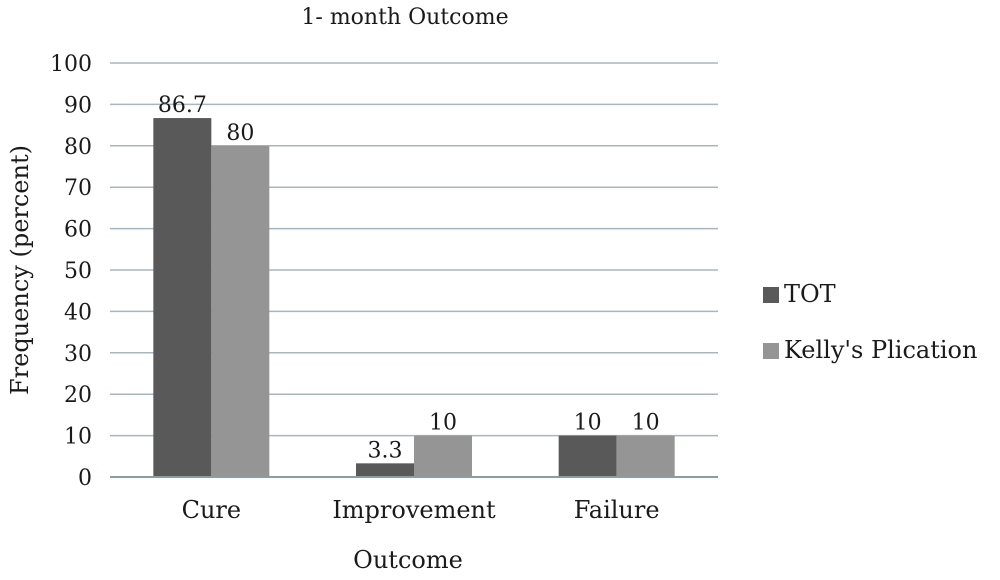 The height and width of the screenshot is (580, 1000). I want to click on y-axis-label: Frequency (percent), so click(20, 270).